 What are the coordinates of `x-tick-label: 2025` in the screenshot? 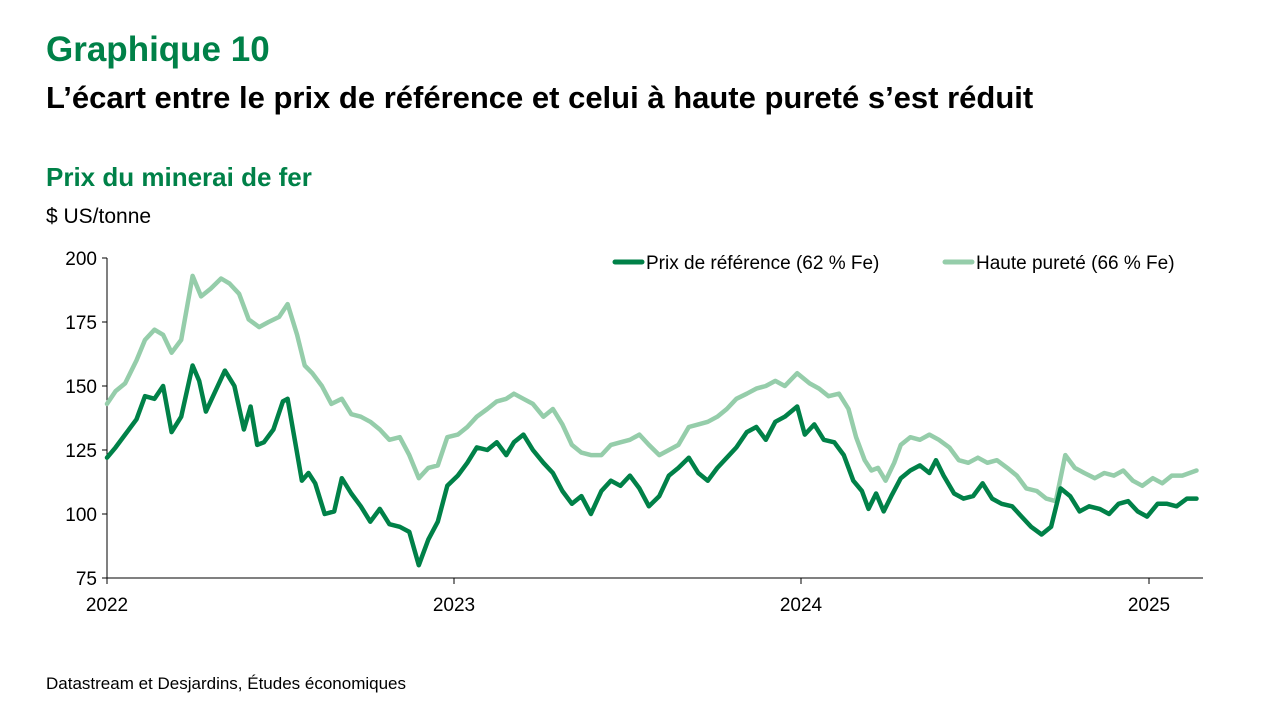 It's located at (1149, 605).